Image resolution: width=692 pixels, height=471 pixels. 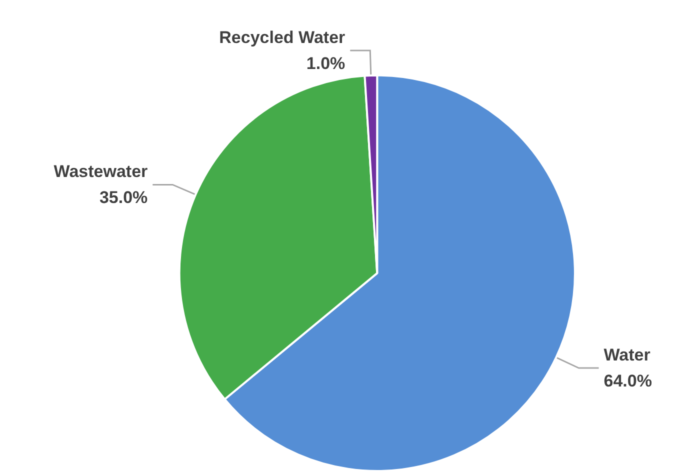 What do you see at coordinates (101, 172) in the screenshot?
I see `slice-label: Wastewater` at bounding box center [101, 172].